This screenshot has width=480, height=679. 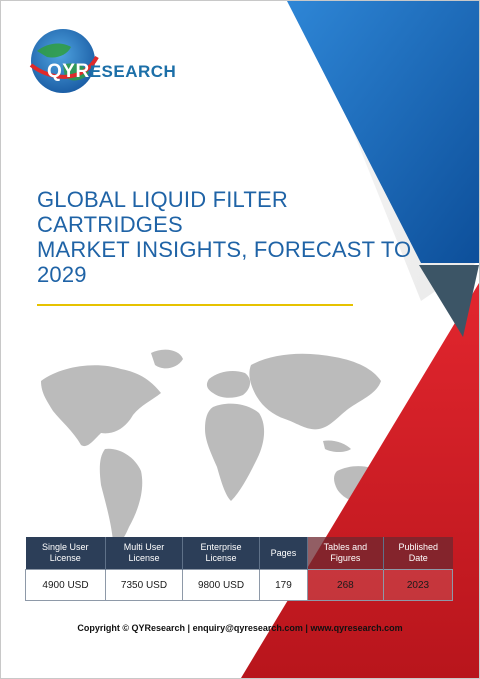 I want to click on header-multi-user-license: Multi User License, so click(x=144, y=553).